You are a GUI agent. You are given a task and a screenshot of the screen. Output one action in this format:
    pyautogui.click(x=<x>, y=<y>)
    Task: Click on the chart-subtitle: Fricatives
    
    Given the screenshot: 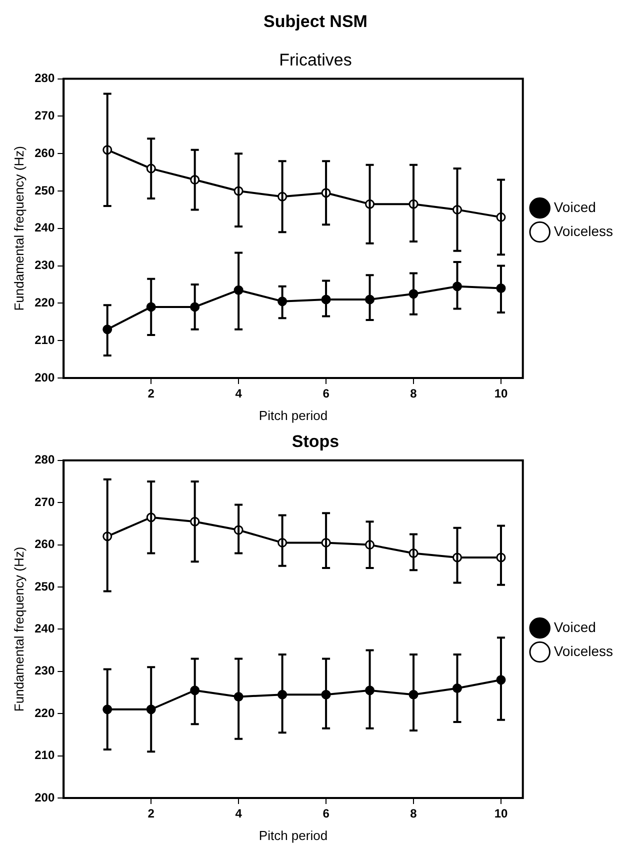 What is the action you would take?
    pyautogui.click(x=315, y=60)
    